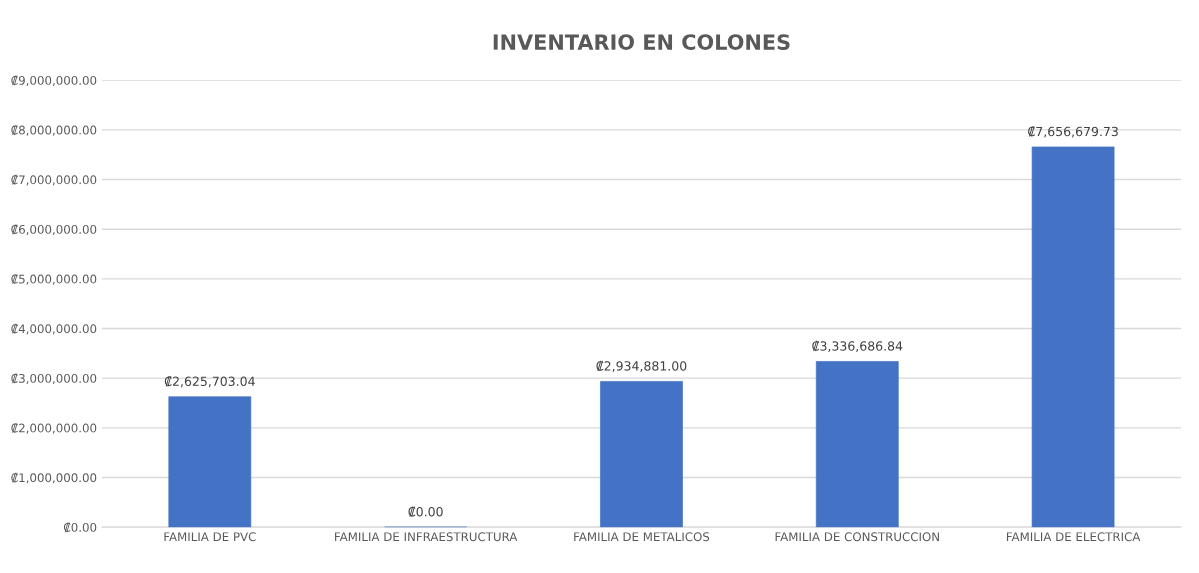 This screenshot has height=573, width=1199. What do you see at coordinates (425, 511) in the screenshot?
I see `data-label: ₡0.00` at bounding box center [425, 511].